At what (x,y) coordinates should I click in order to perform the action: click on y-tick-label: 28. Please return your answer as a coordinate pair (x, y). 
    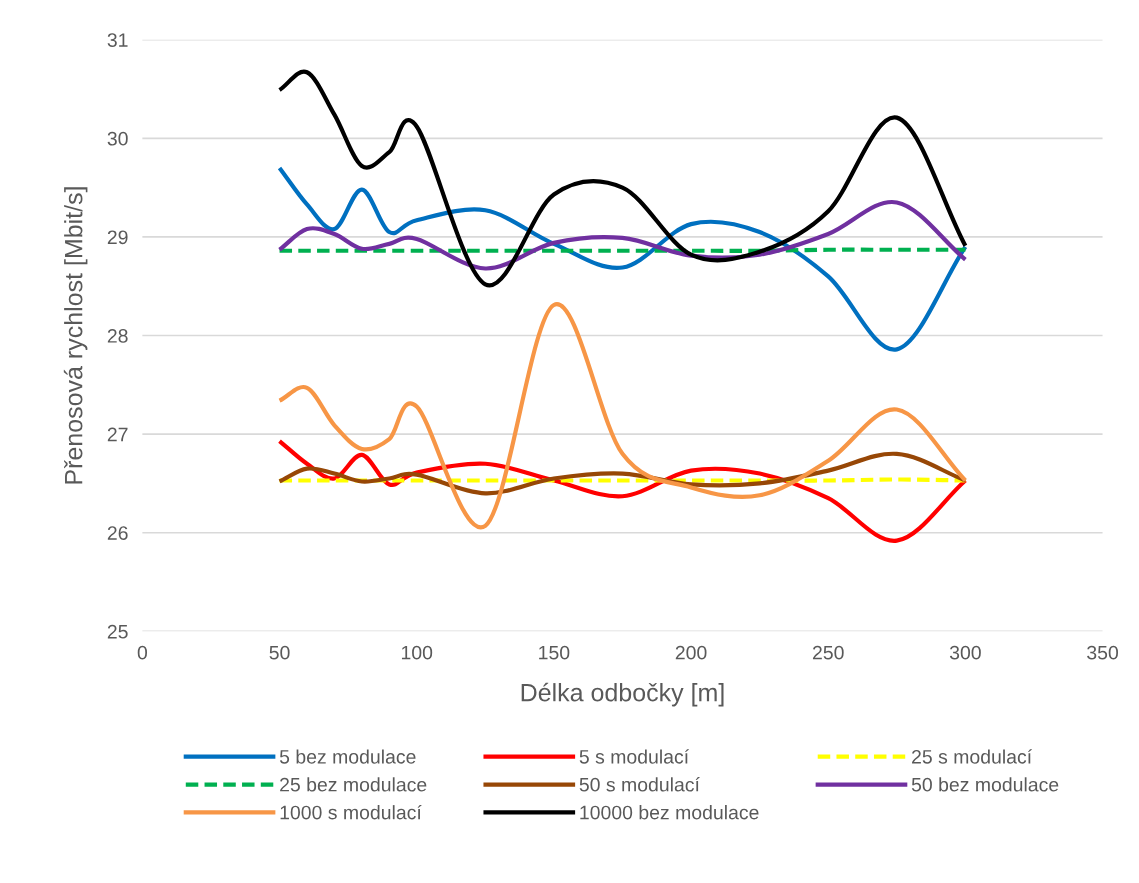
    Looking at the image, I should click on (117, 336).